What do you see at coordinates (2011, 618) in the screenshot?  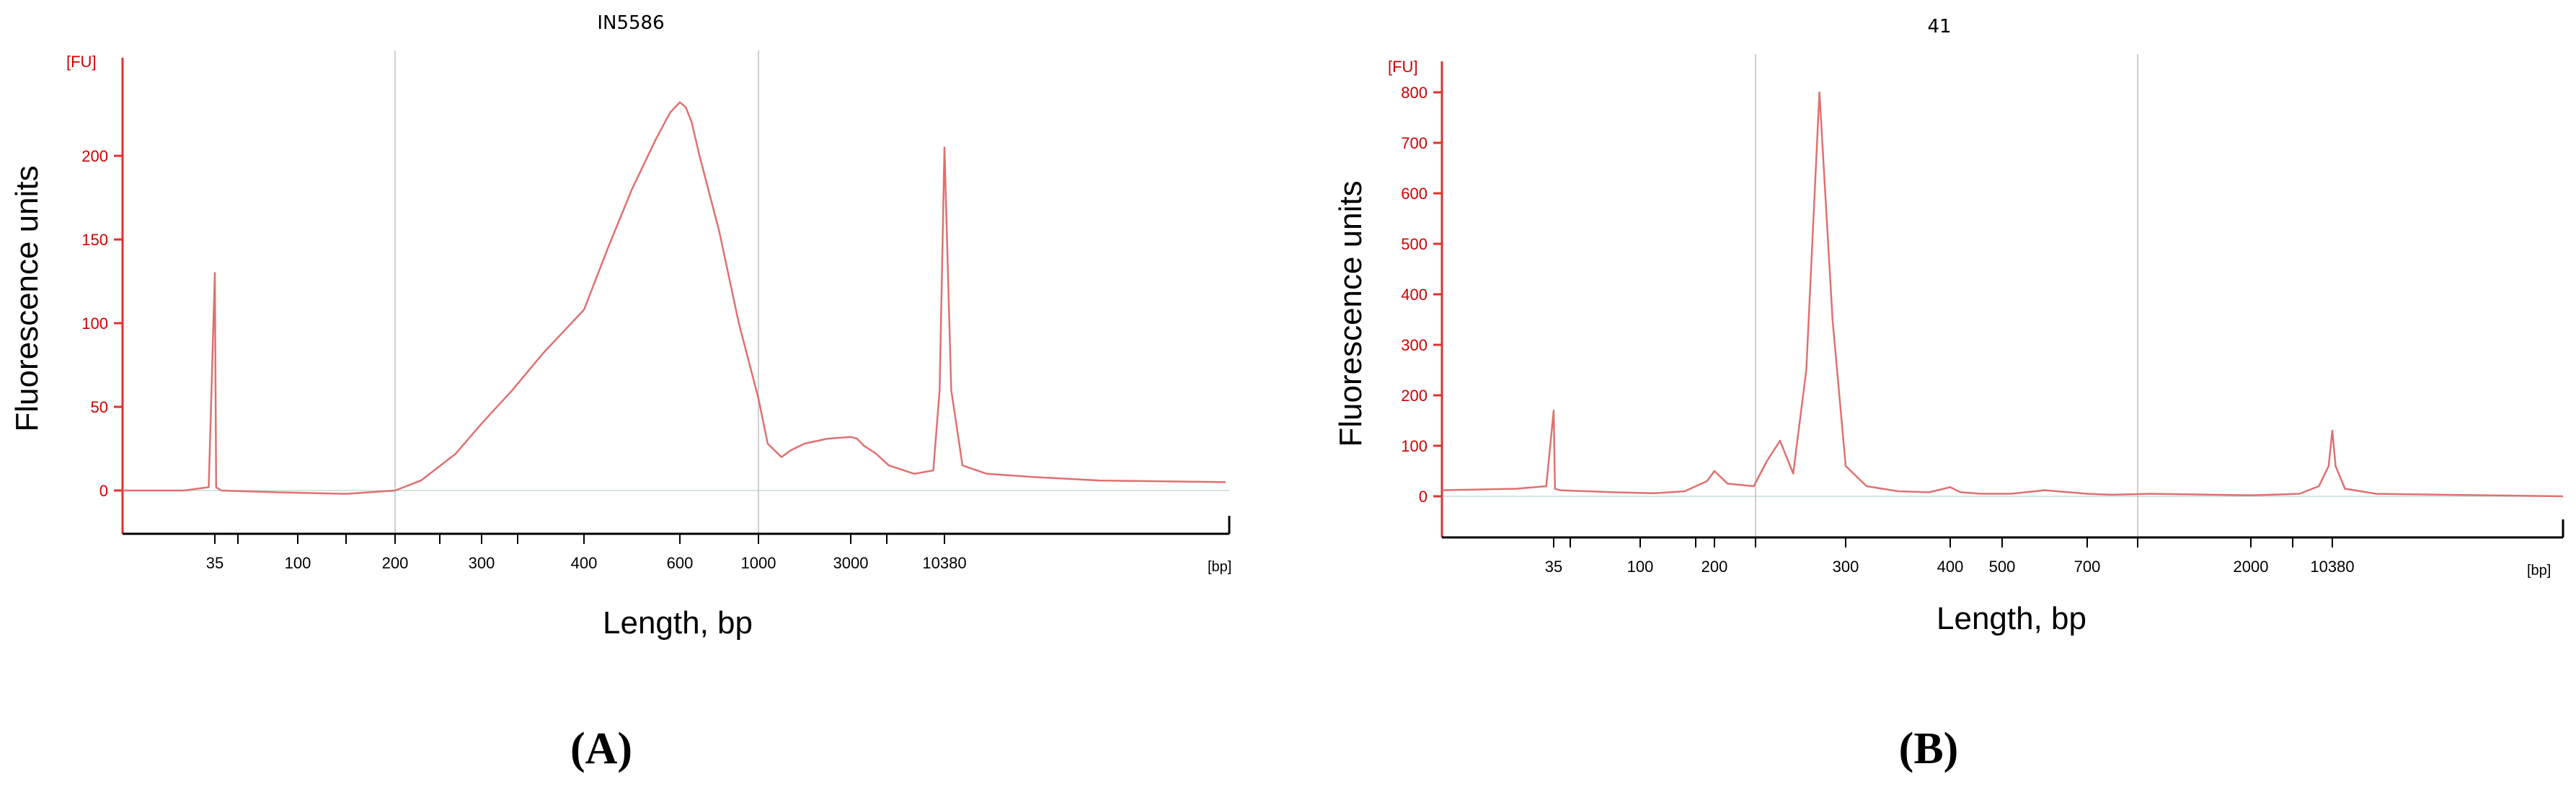 I see `panel-b-x-axis-label: Length, bp` at bounding box center [2011, 618].